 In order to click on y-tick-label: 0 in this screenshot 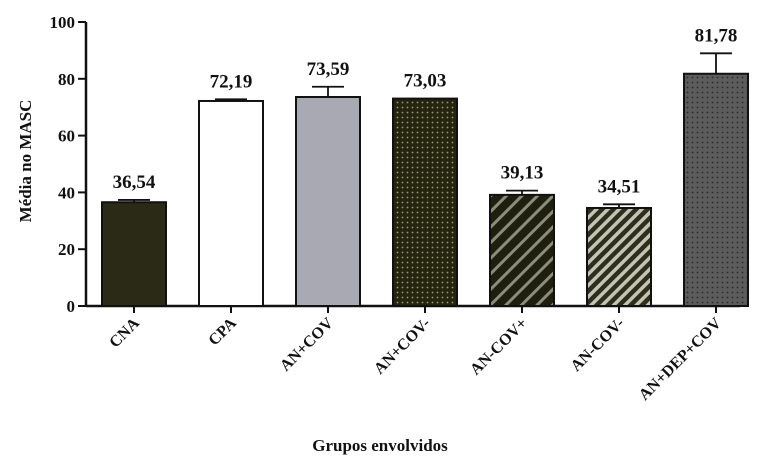, I will do `click(71, 306)`.